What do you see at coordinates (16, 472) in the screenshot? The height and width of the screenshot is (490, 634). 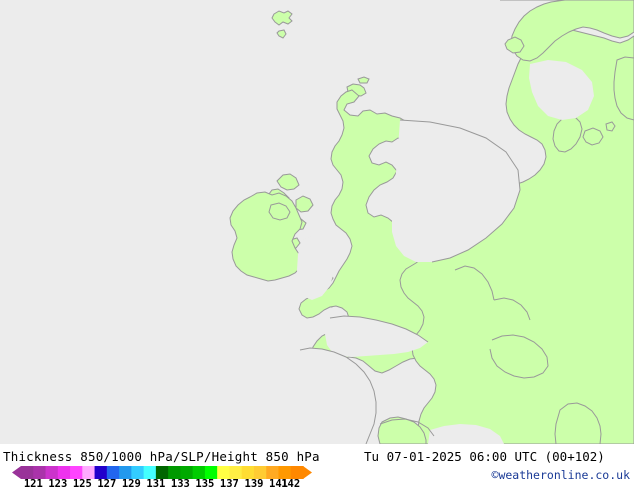 I see `colorbar-left-arrow` at bounding box center [16, 472].